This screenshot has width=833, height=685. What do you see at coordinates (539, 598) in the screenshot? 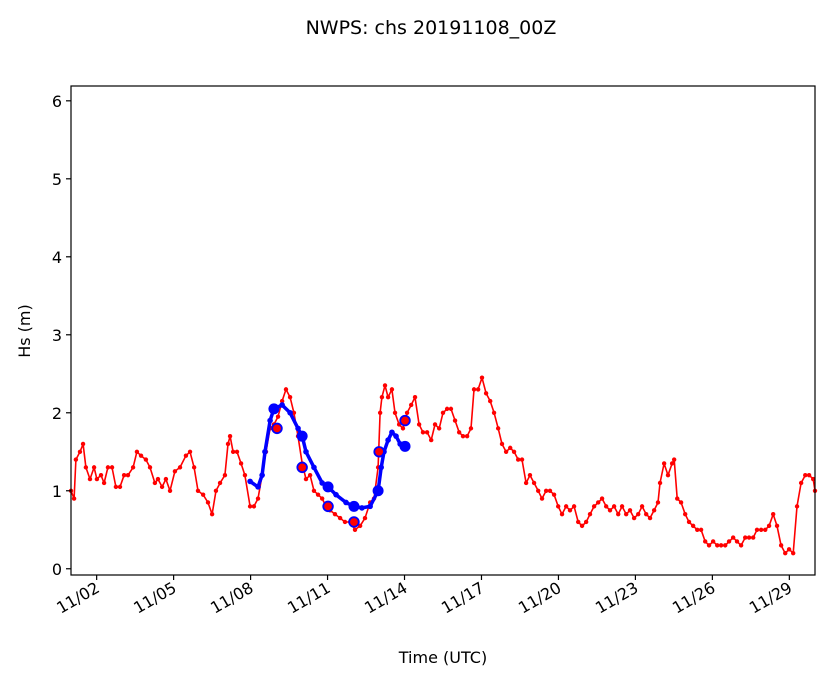
I see `x-tick-label: 11/20` at bounding box center [539, 598].